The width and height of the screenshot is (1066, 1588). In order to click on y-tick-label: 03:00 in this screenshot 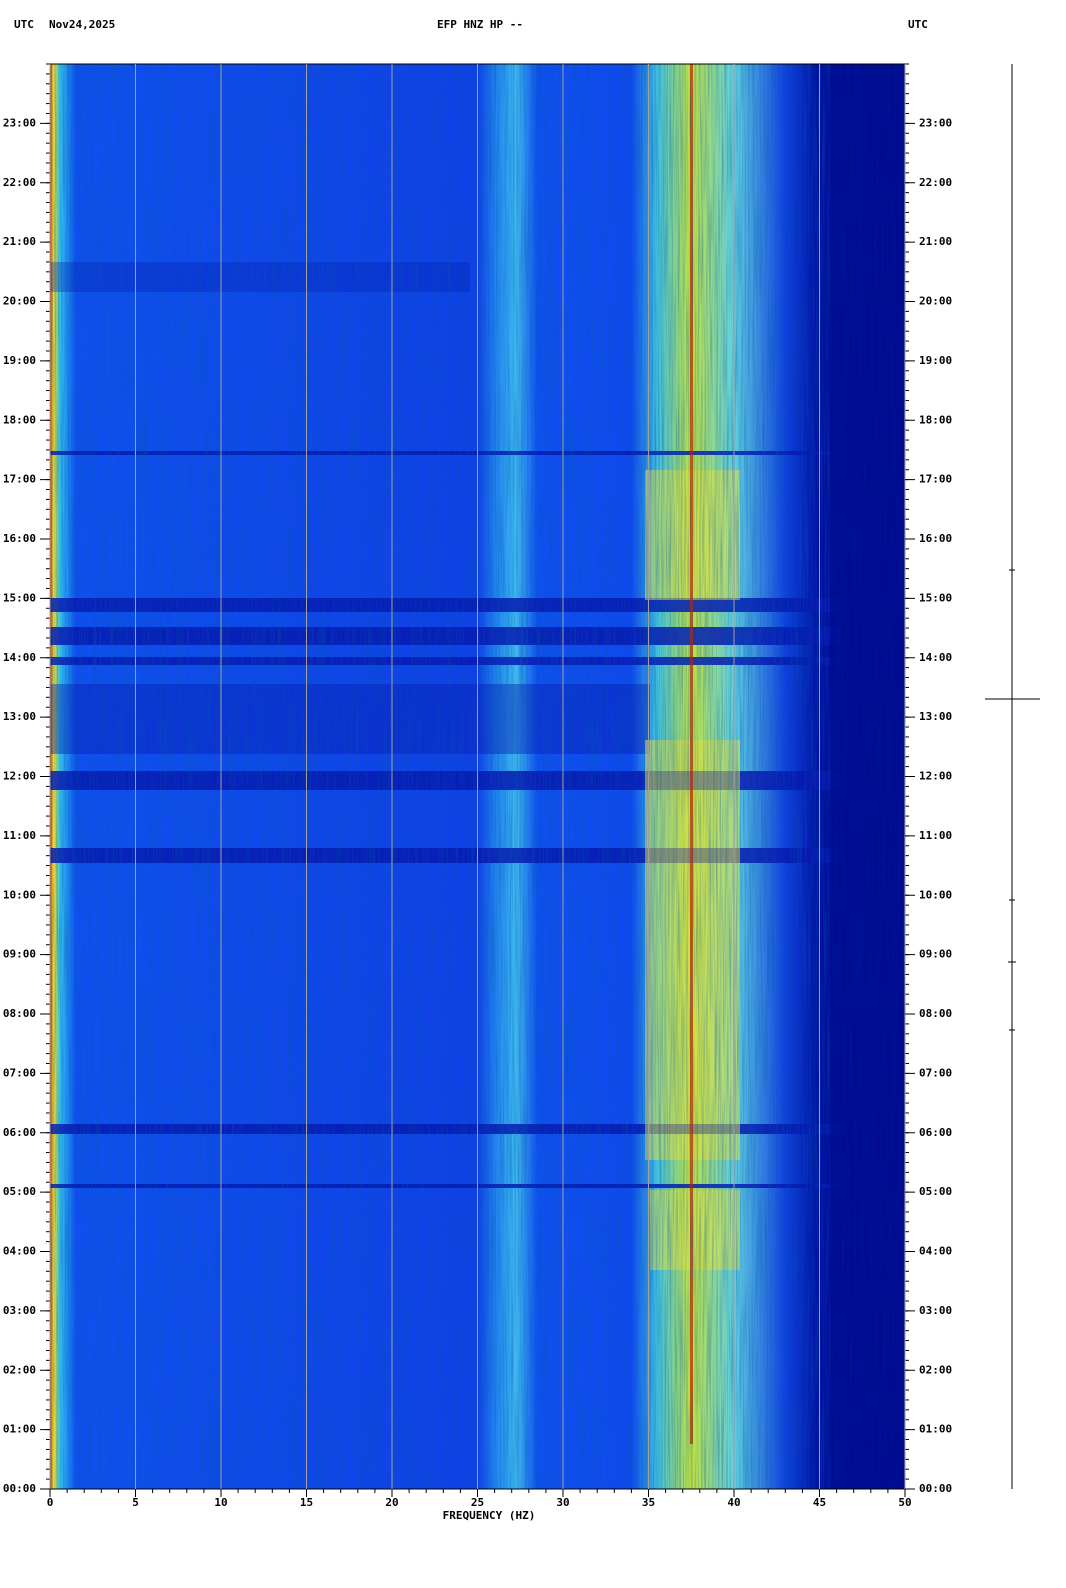, I will do `click(19, 1310)`.